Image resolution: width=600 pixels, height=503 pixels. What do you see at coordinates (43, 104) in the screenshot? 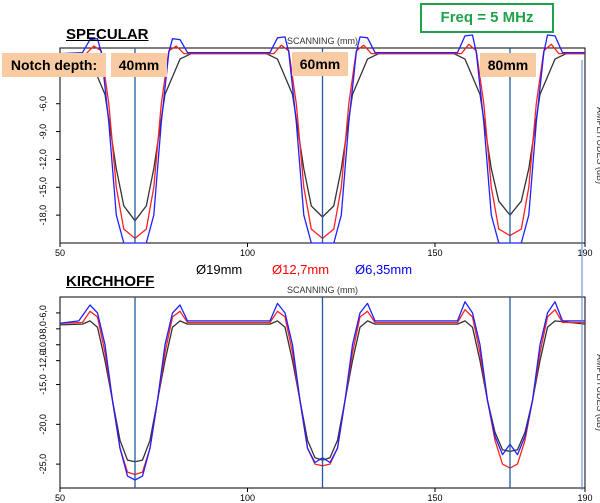
I see `specular-y-tick-label: -6,0` at bounding box center [43, 104].